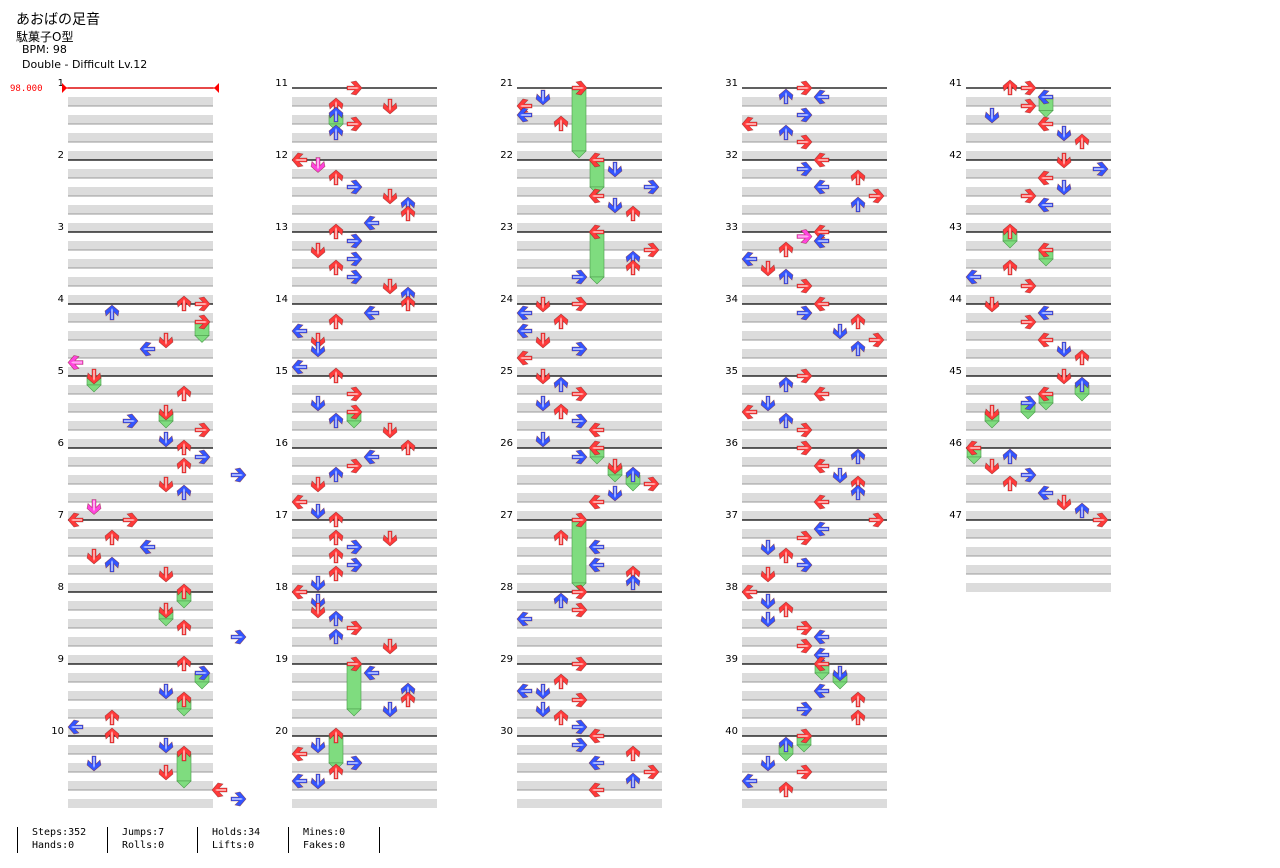  Describe the element at coordinates (506, 659) in the screenshot. I see `measure-number: 29` at that location.